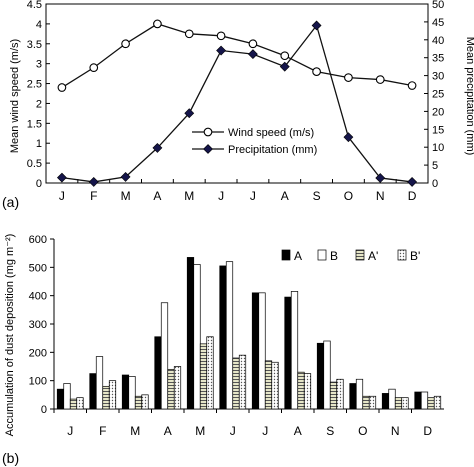  I want to click on panel-a-left-tick-label: 4.5, so click(34, 5).